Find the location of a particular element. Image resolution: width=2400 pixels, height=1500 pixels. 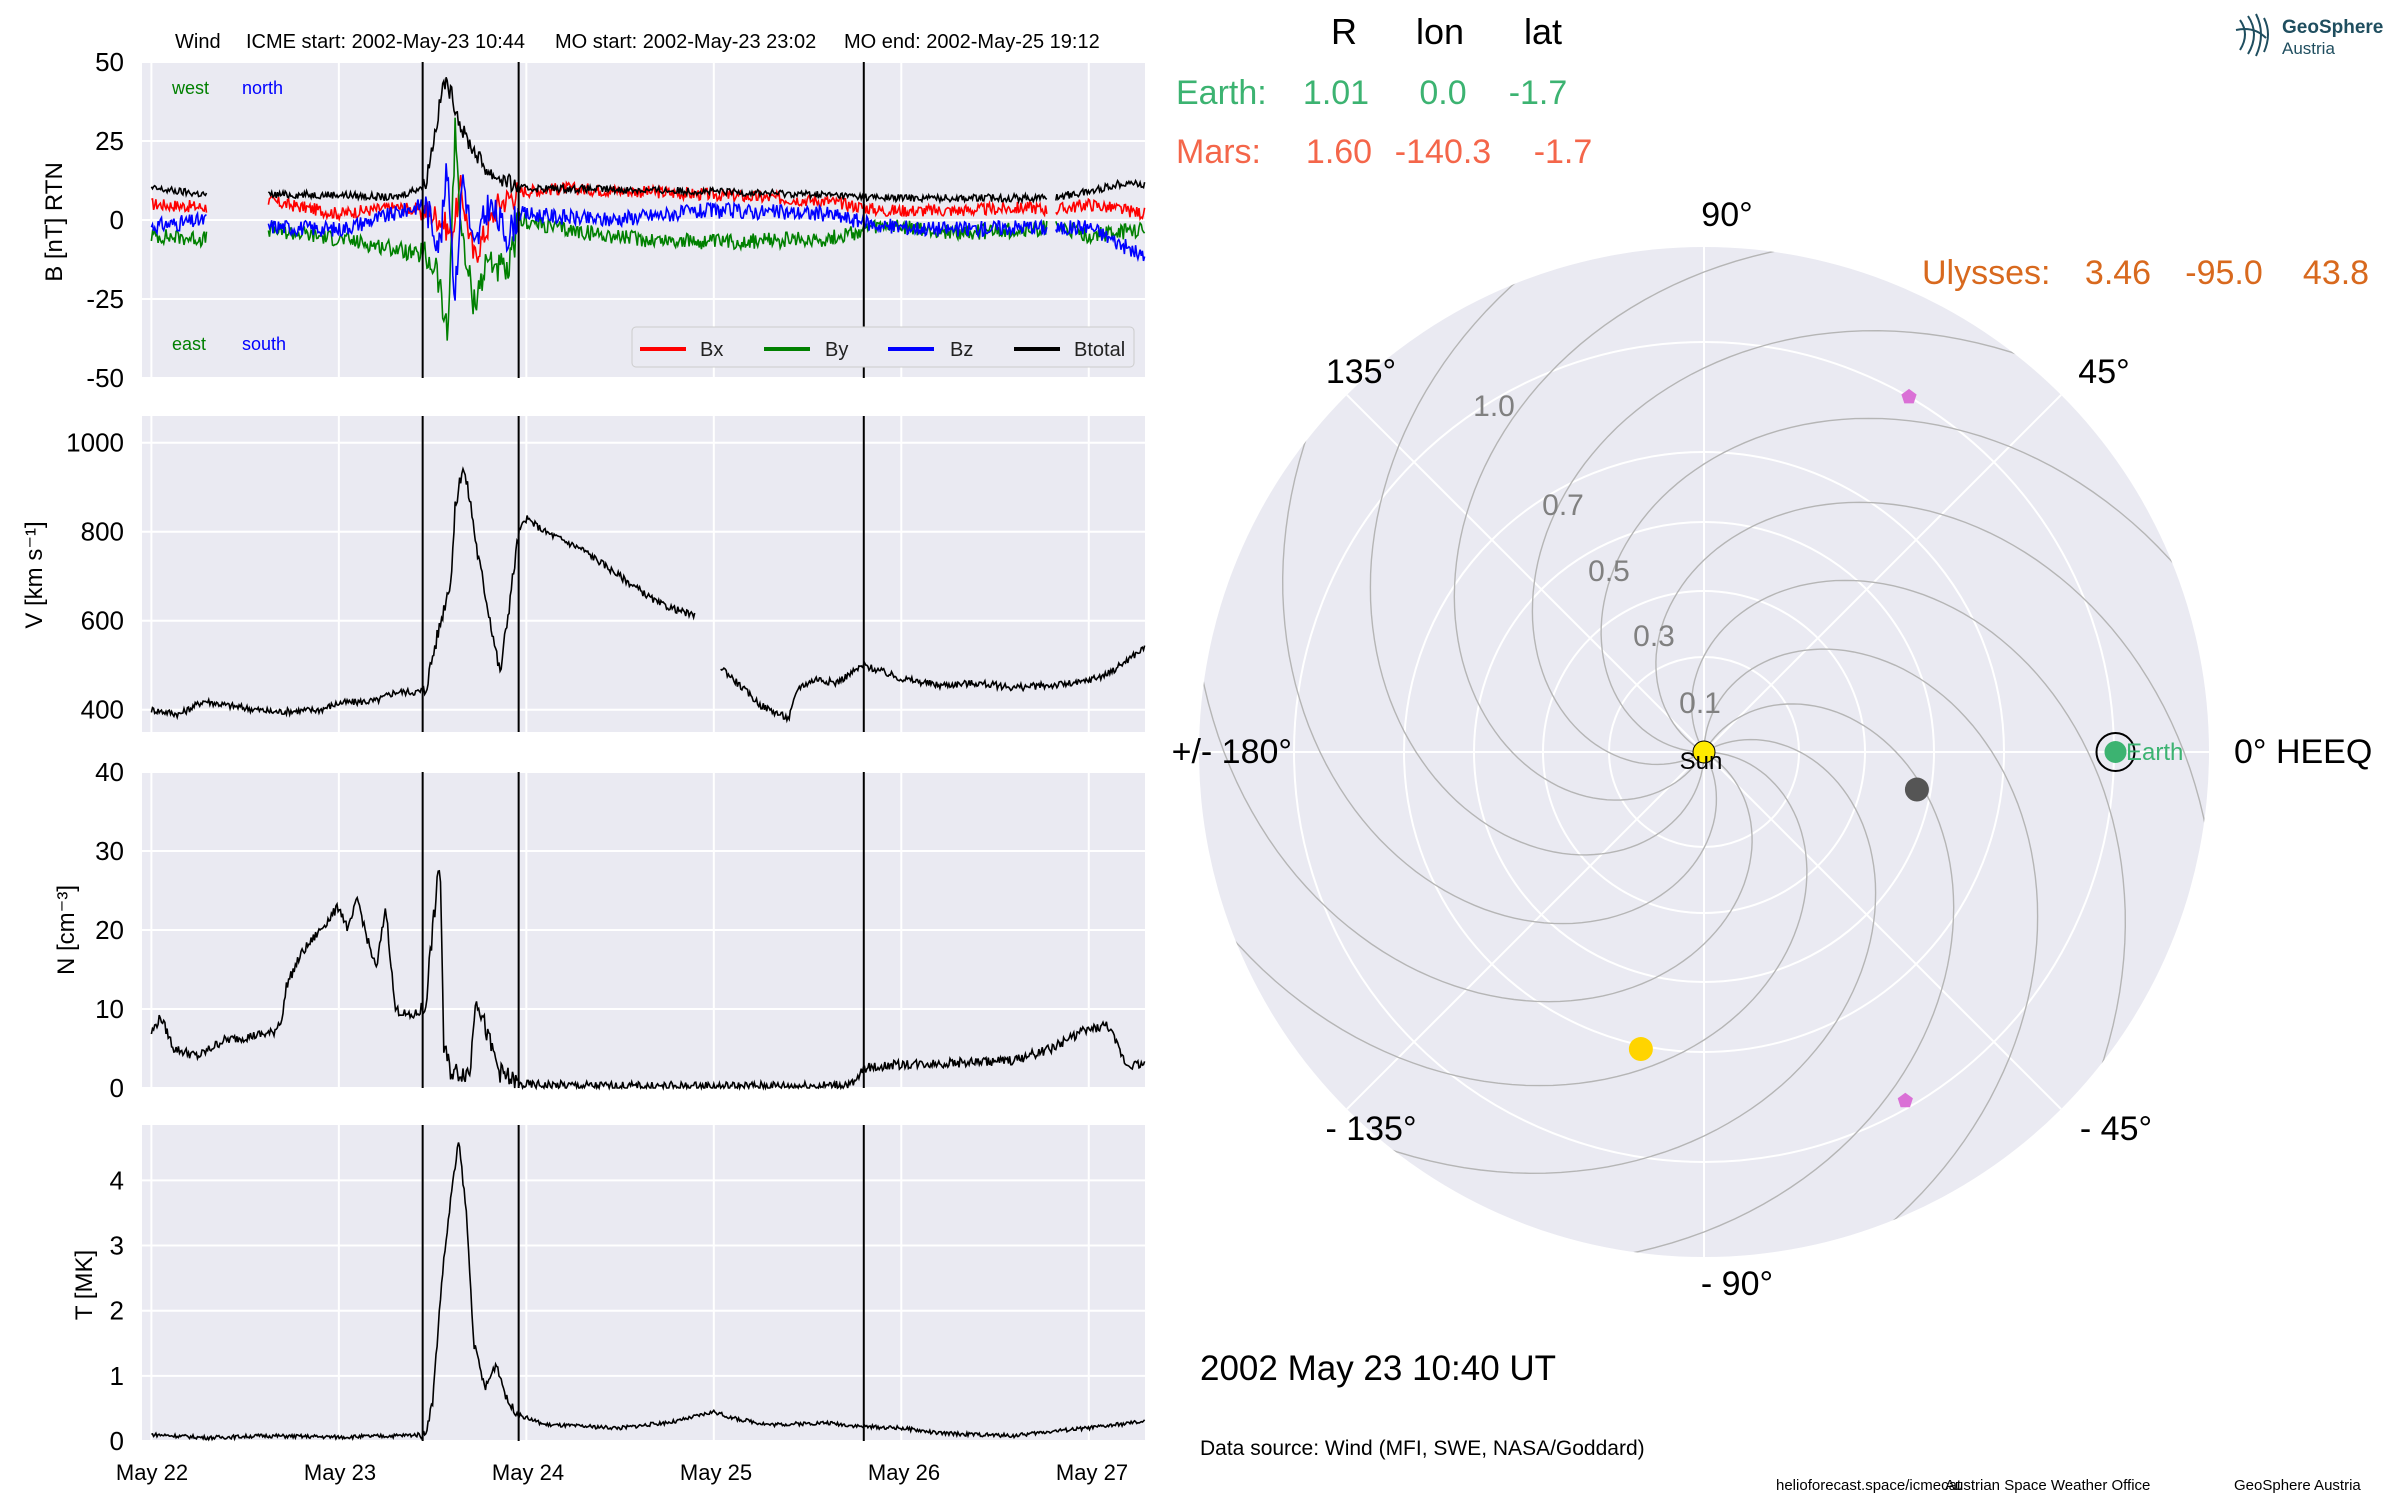

y-tick-label: 800 is located at coordinates (102, 532).